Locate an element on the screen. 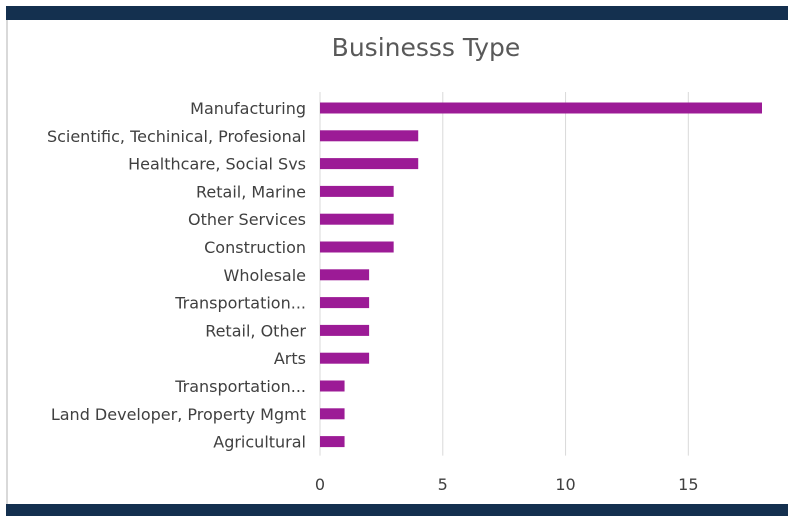 The width and height of the screenshot is (788, 516). category-label-4: Retail, Marine is located at coordinates (251, 191).